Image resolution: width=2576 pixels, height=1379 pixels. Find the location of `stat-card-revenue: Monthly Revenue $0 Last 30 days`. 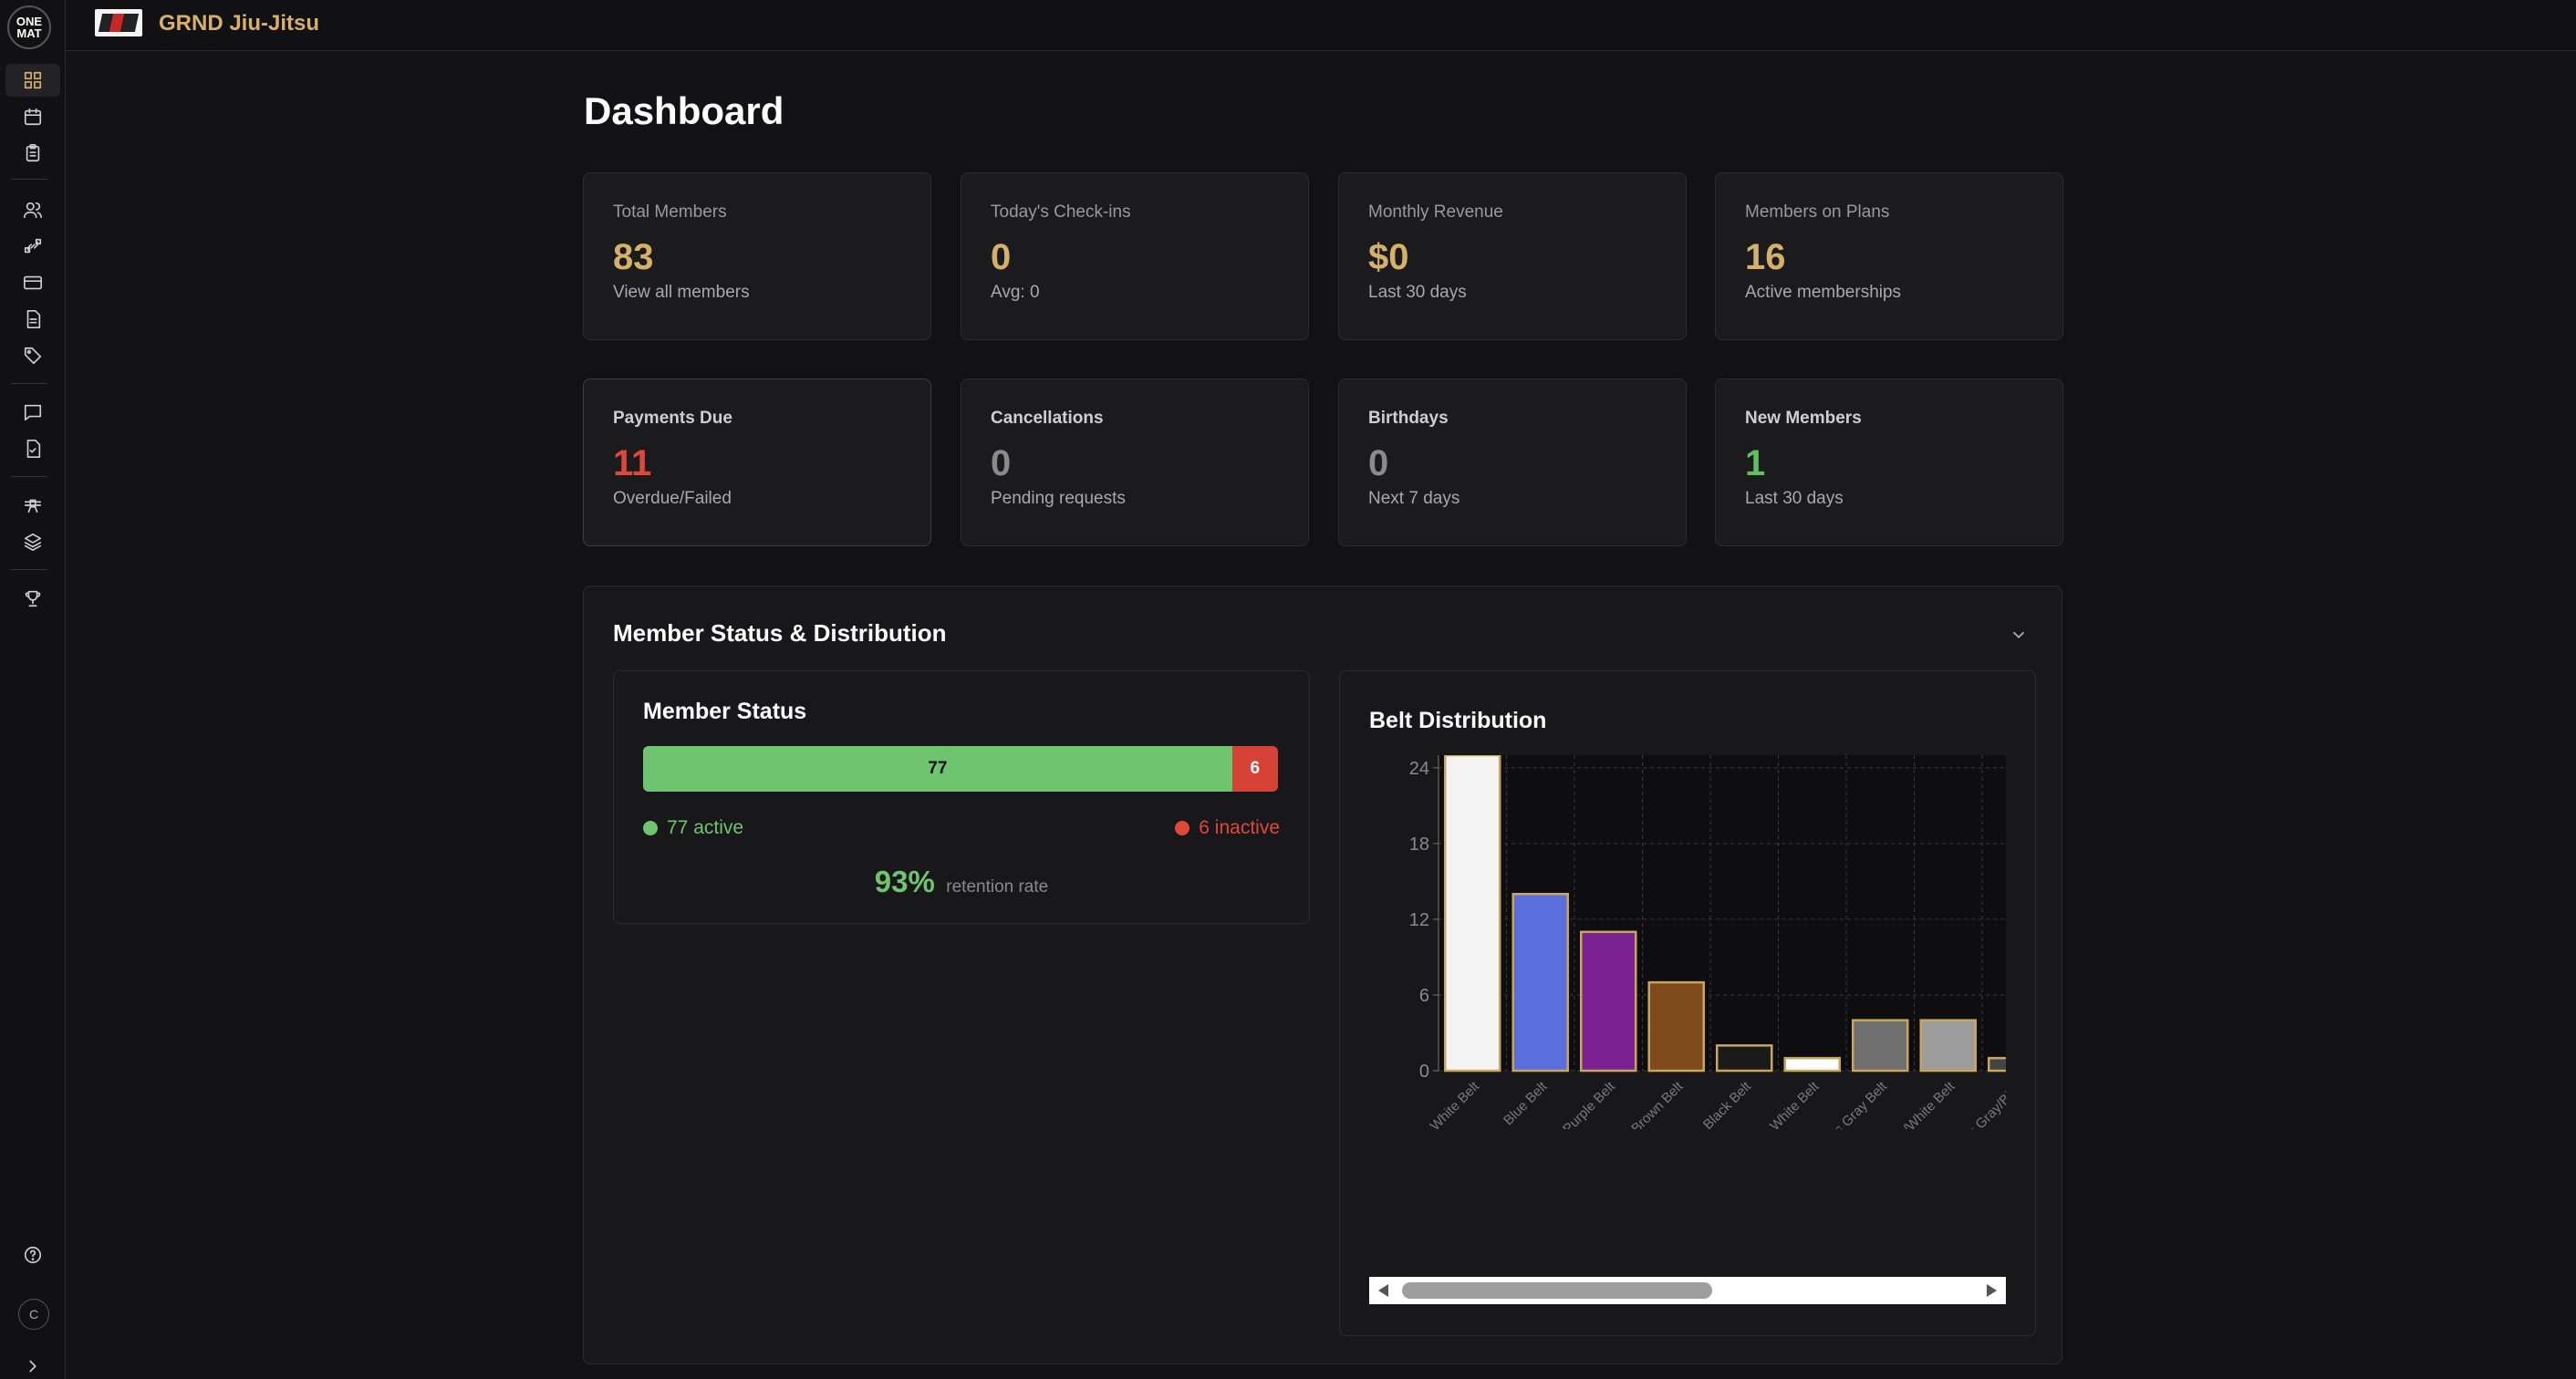

stat-card-revenue: Monthly Revenue $0 Last 30 days is located at coordinates (1512, 256).